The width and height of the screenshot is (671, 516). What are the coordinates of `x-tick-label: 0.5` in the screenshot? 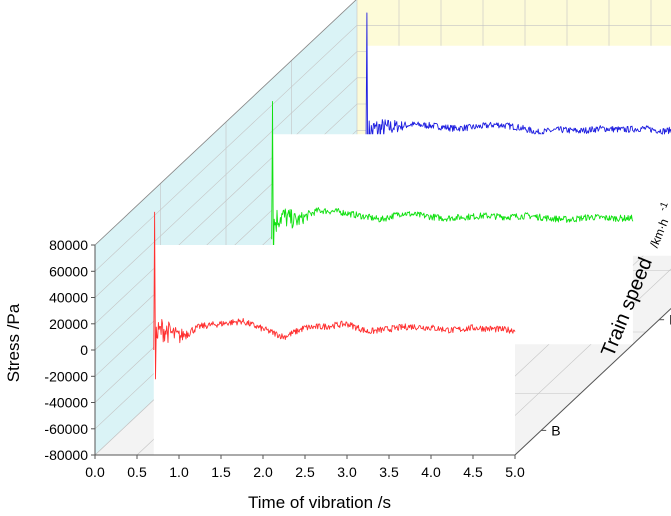 It's located at (137, 472).